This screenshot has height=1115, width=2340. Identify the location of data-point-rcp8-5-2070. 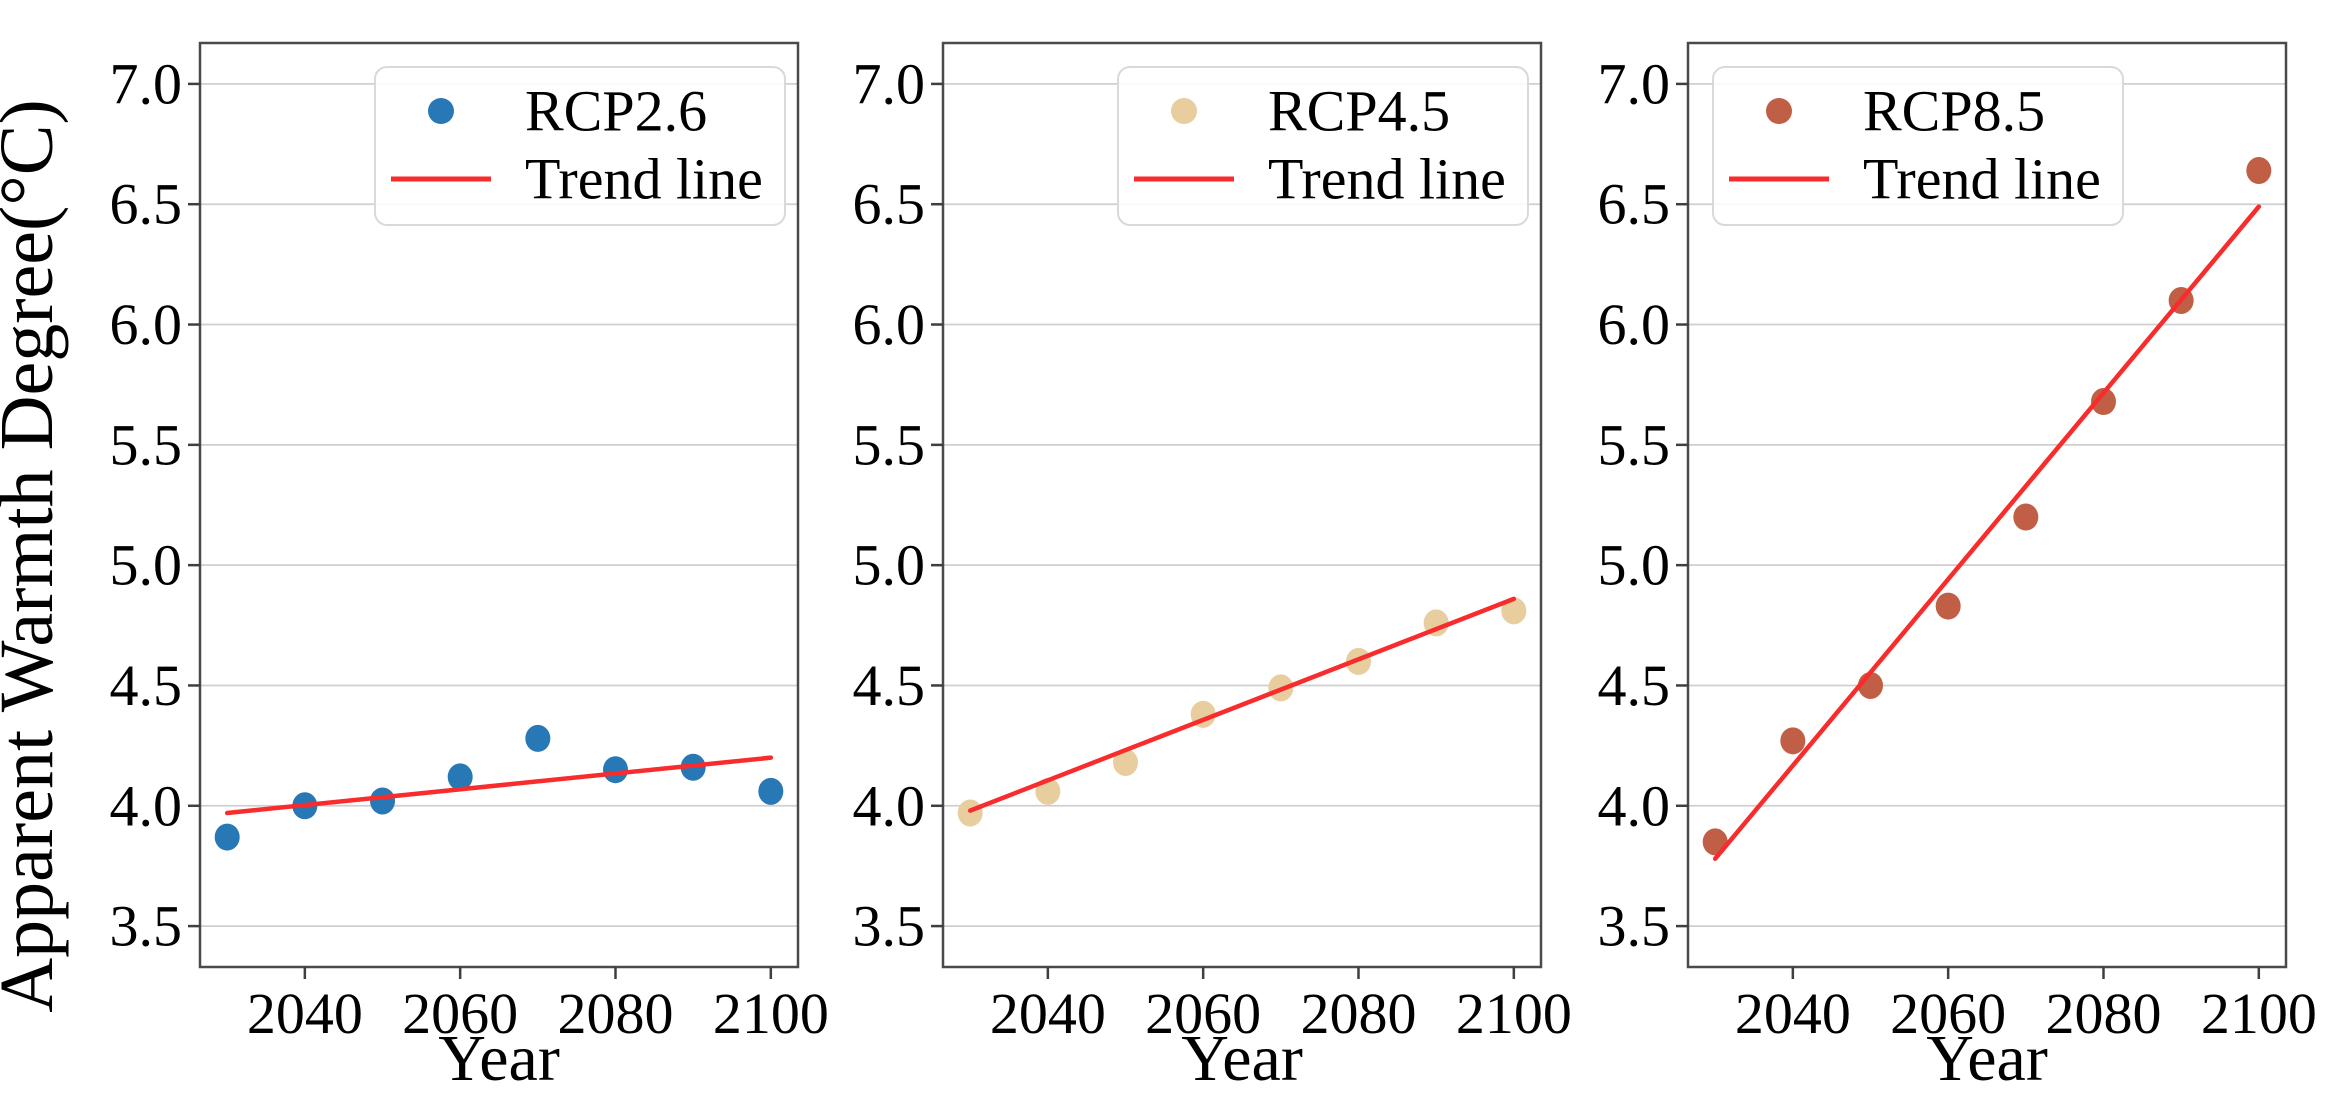
(2026, 517).